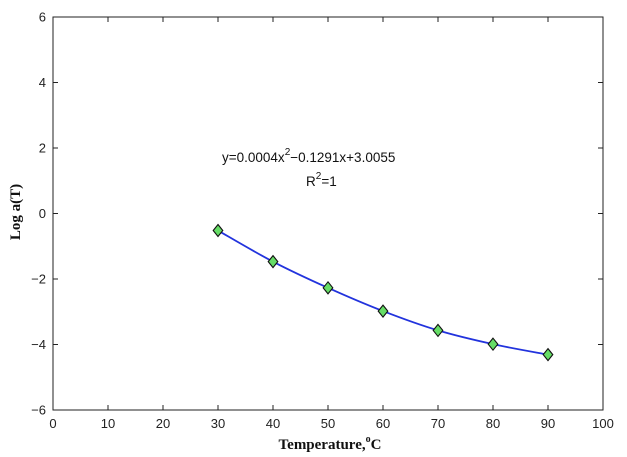 Image resolution: width=627 pixels, height=457 pixels. I want to click on fit-line, so click(383, 292).